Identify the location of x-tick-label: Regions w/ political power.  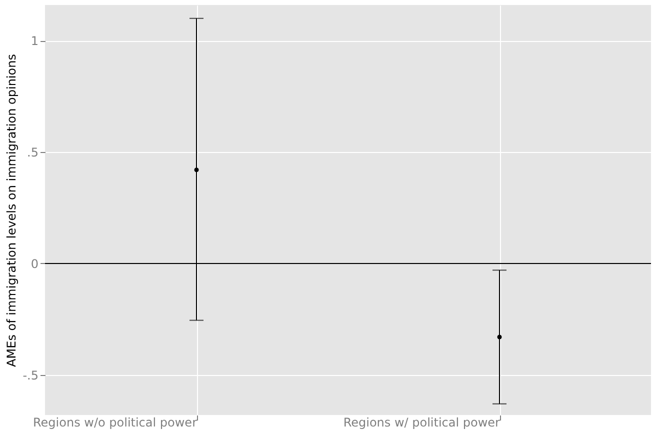
(421, 423).